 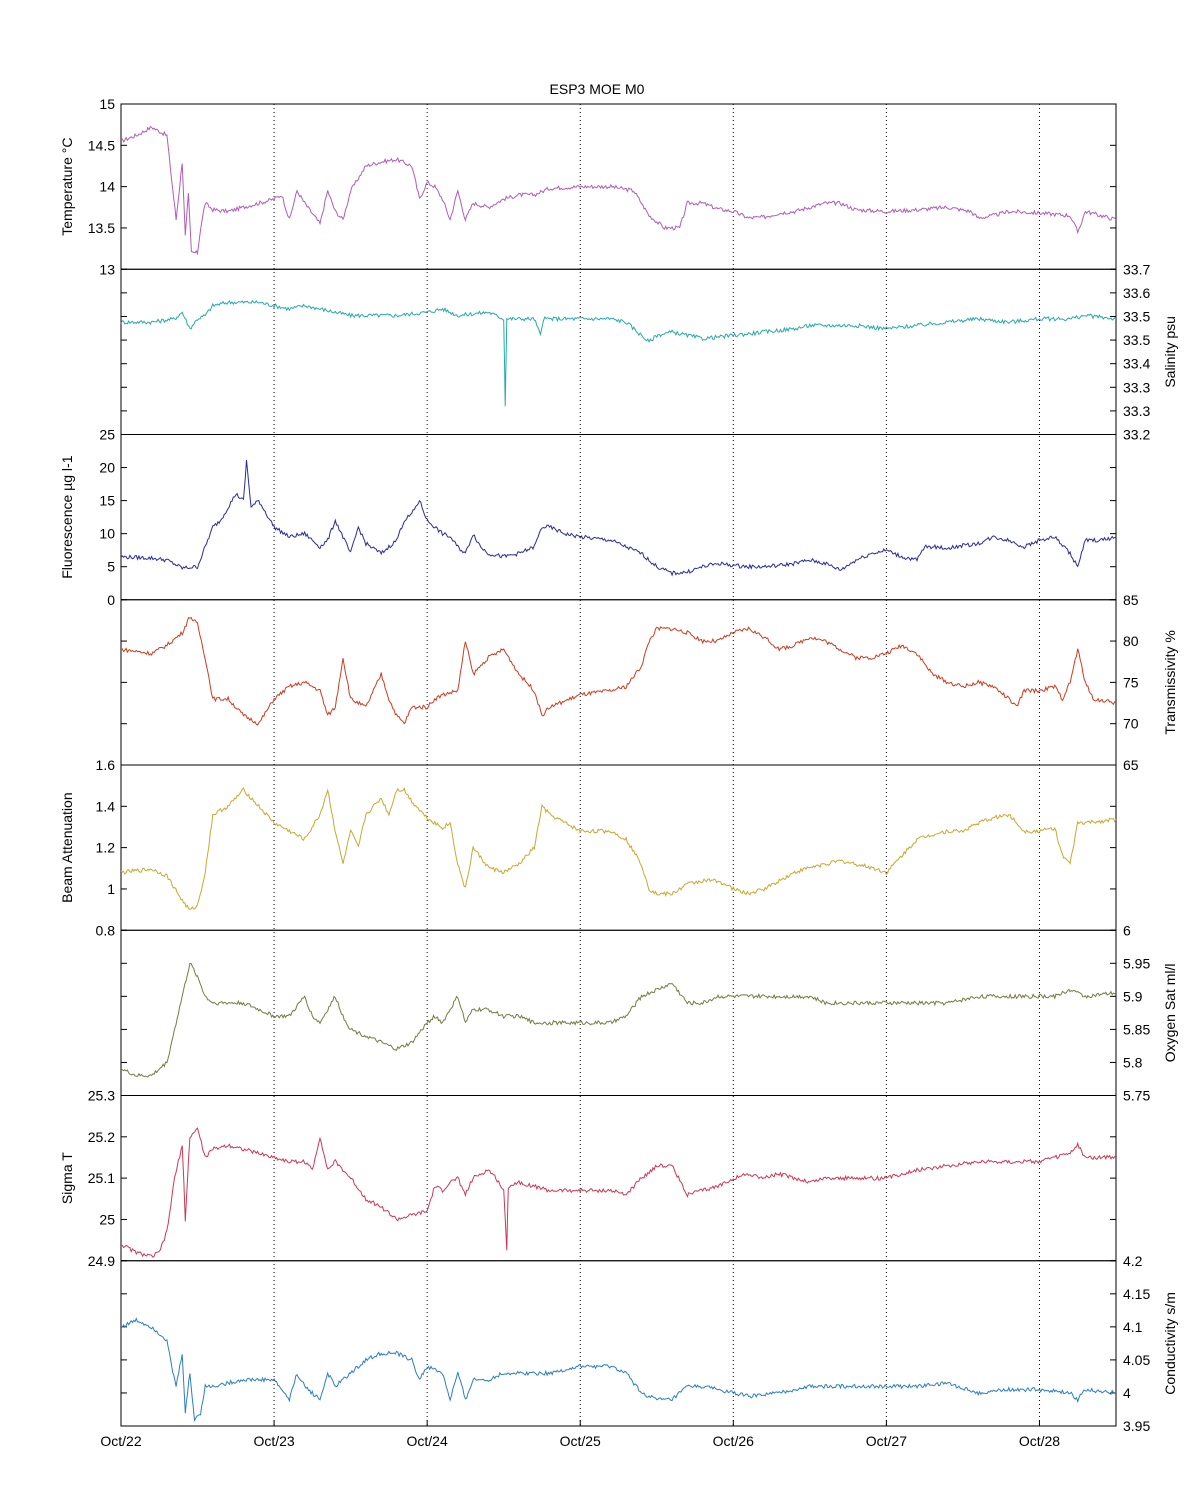 I want to click on y-axis-label: Beam Attenuation, so click(x=67, y=847).